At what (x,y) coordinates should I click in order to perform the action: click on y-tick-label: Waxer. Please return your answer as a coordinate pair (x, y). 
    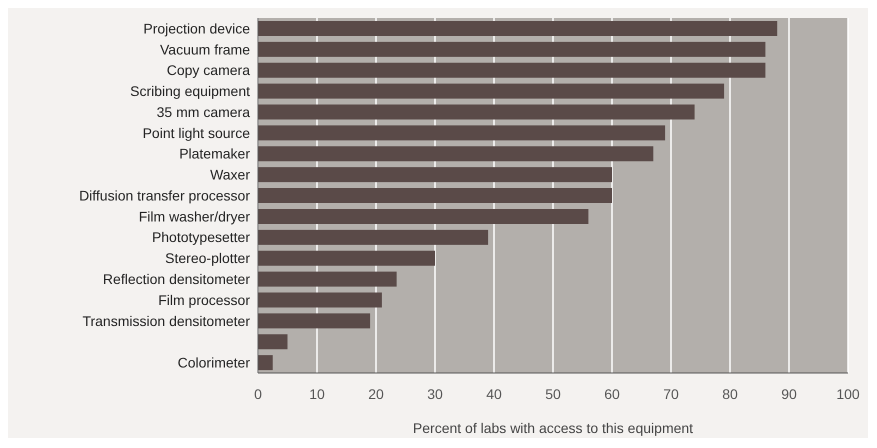
    Looking at the image, I should click on (230, 174).